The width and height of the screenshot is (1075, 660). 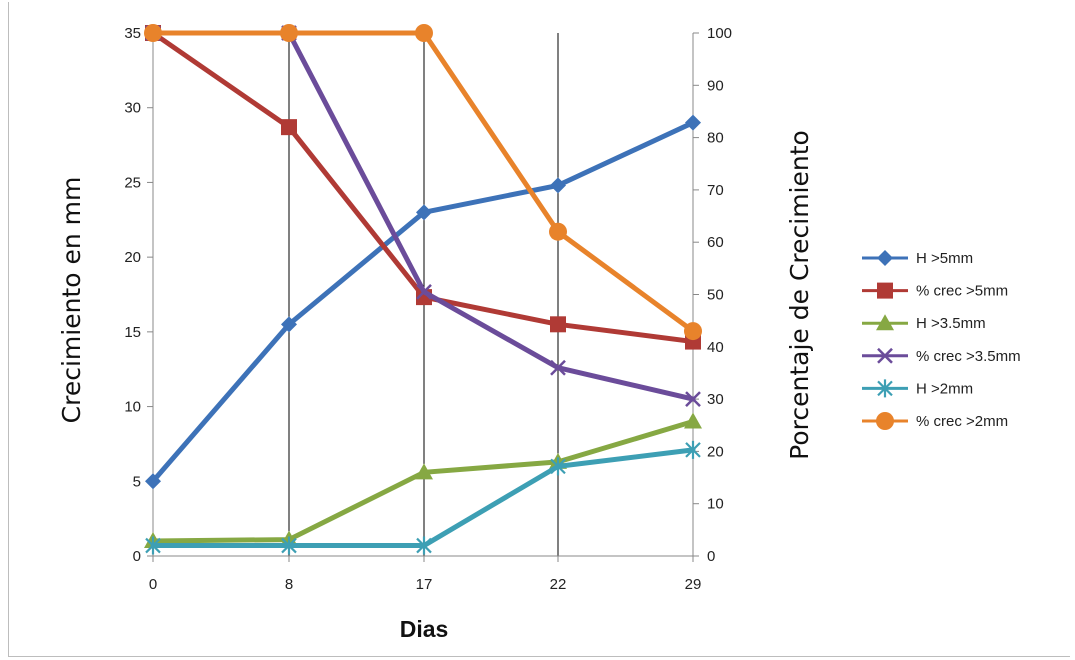 What do you see at coordinates (715, 295) in the screenshot?
I see `y-right-tick-label: 50` at bounding box center [715, 295].